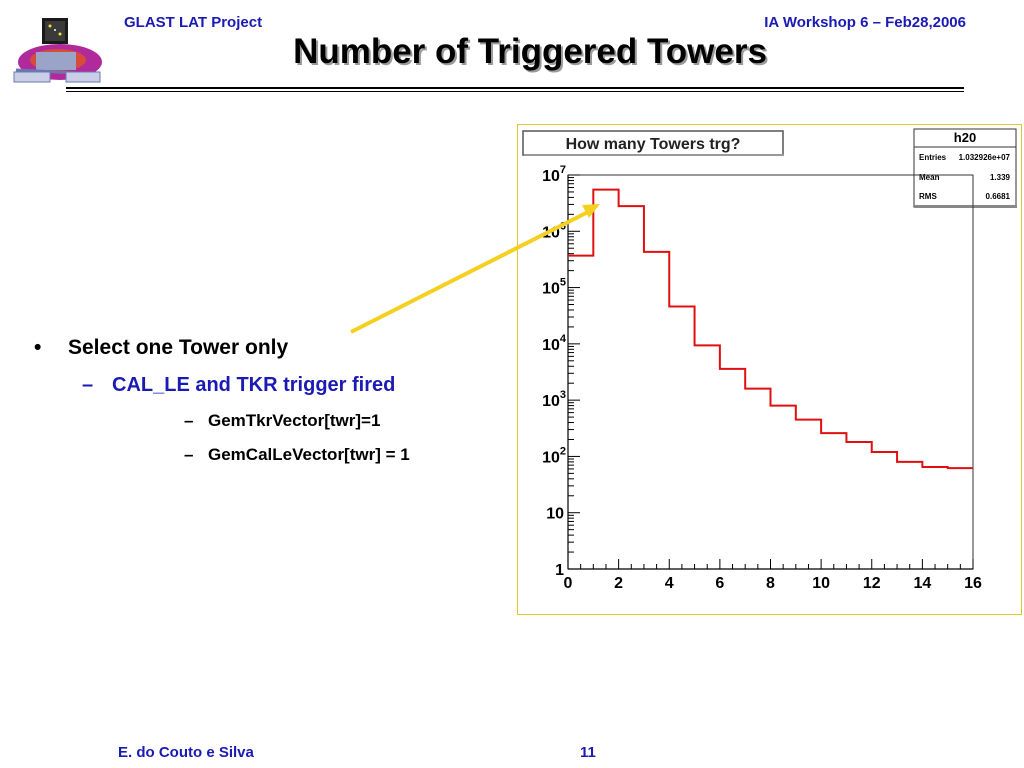 The width and height of the screenshot is (1024, 768). I want to click on histogram-line, so click(770, 329).